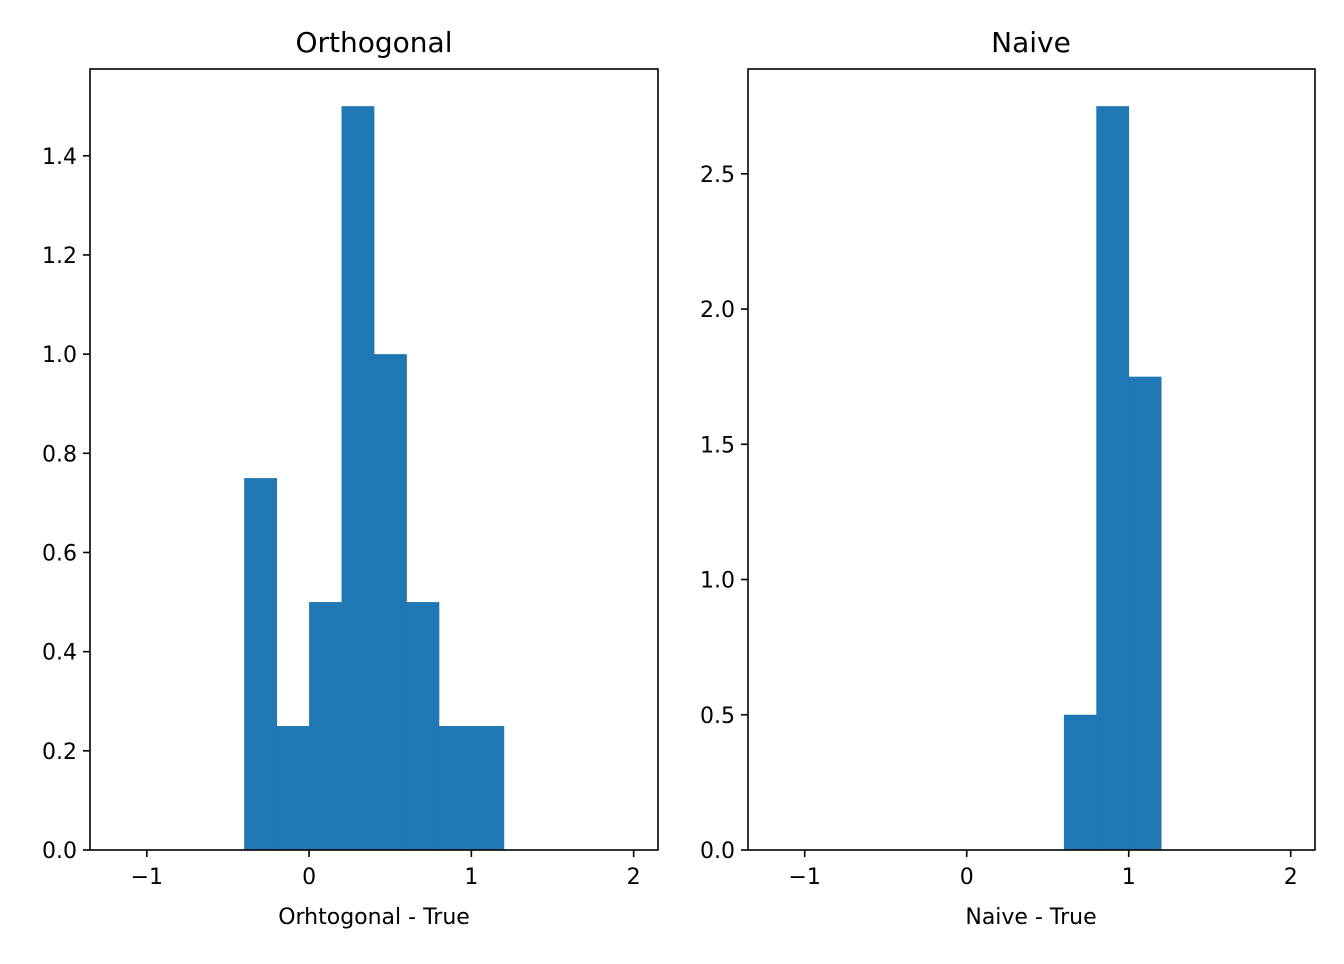 The height and width of the screenshot is (964, 1344). What do you see at coordinates (59, 553) in the screenshot?
I see `y-tick-label: 0.6` at bounding box center [59, 553].